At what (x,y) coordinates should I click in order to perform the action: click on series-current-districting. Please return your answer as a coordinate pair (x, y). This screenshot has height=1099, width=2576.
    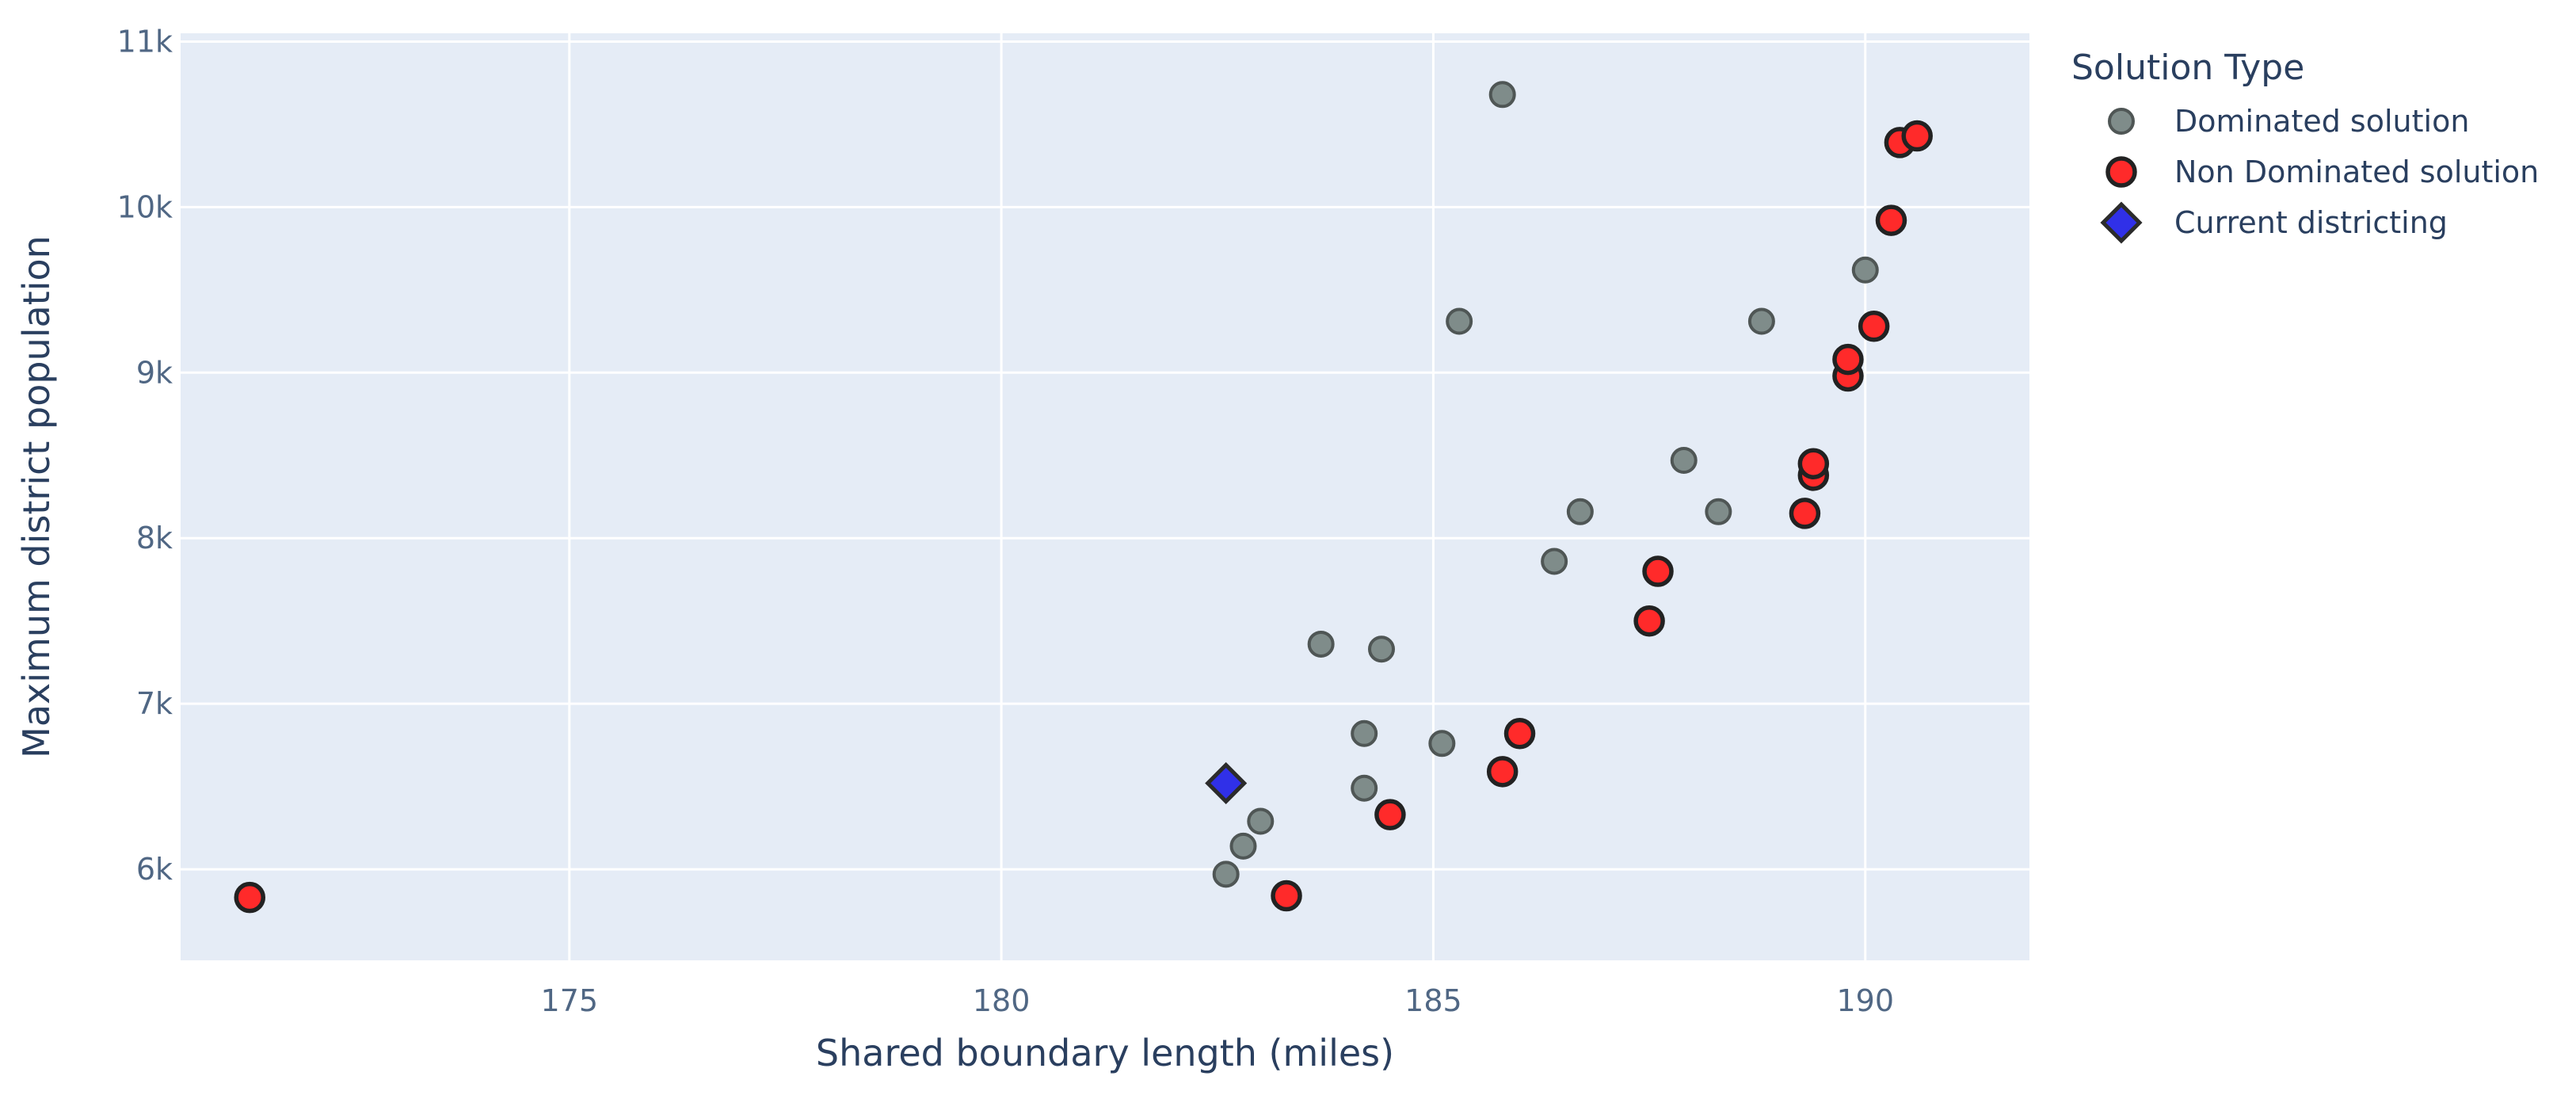
    Looking at the image, I should click on (1226, 782).